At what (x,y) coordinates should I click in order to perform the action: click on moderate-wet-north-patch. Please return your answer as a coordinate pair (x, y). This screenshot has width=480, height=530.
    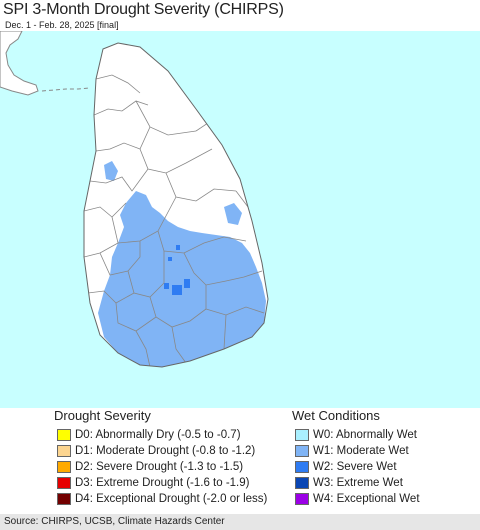
    Looking at the image, I should click on (111, 171).